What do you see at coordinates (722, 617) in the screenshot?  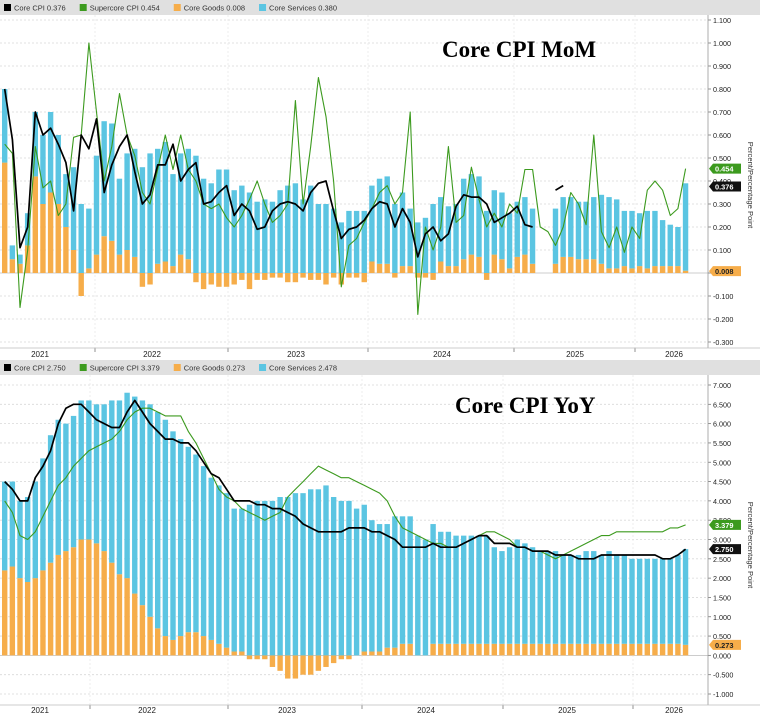 I see `y-tick-label: 1.000` at bounding box center [722, 617].